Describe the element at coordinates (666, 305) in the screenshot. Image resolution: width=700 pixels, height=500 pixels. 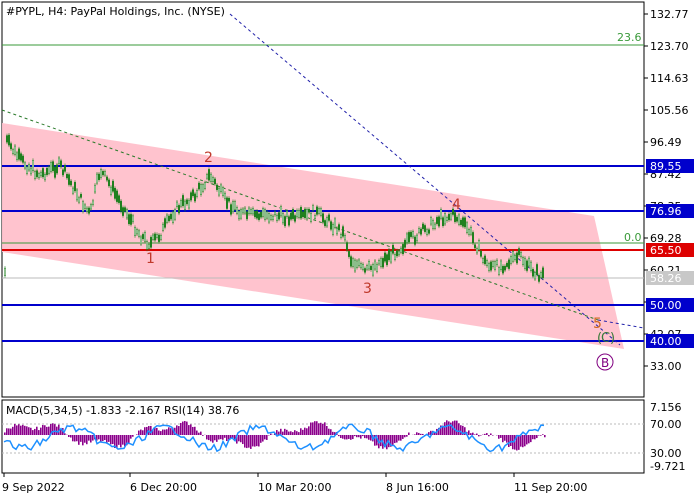
I see `level-tag-50-text: 50.00` at that location.